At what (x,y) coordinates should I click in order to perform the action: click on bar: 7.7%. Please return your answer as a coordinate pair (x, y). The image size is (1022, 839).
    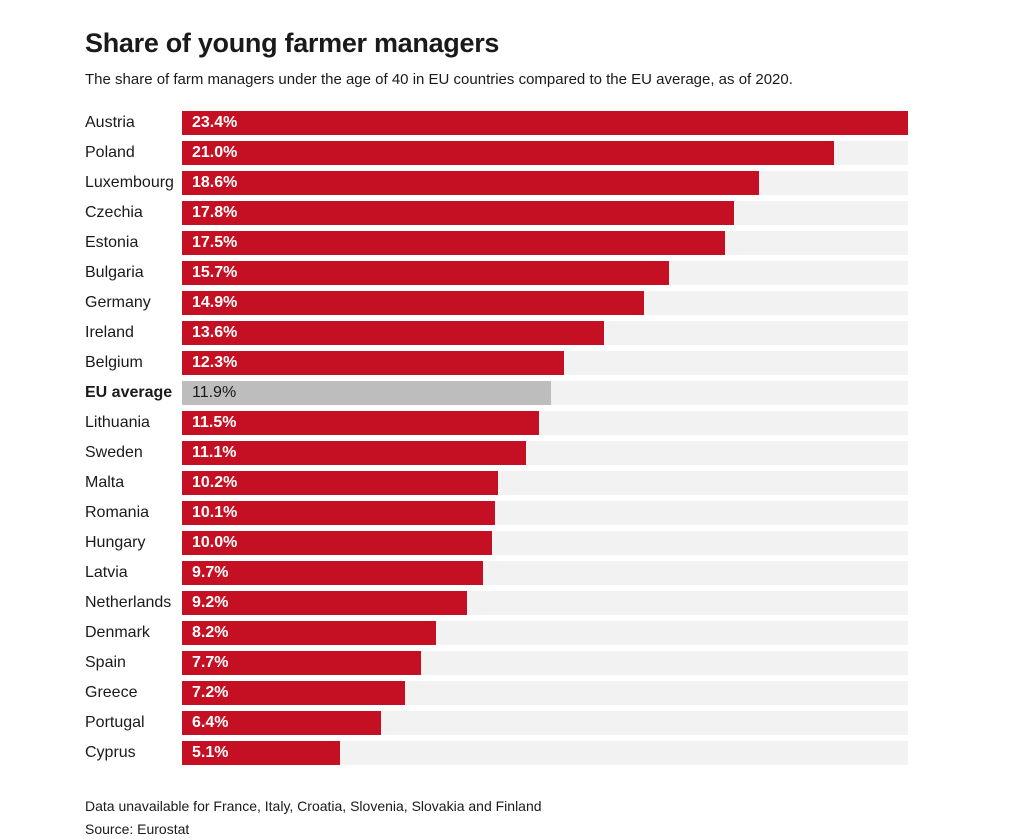
    Looking at the image, I should click on (301, 663).